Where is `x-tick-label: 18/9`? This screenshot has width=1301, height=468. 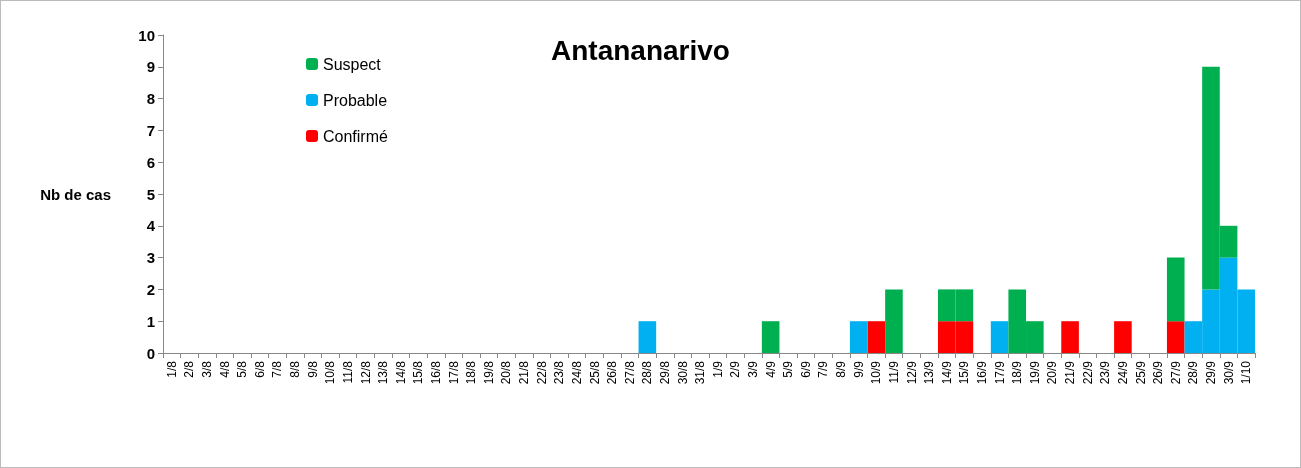
x-tick-label: 18/9 is located at coordinates (1017, 372).